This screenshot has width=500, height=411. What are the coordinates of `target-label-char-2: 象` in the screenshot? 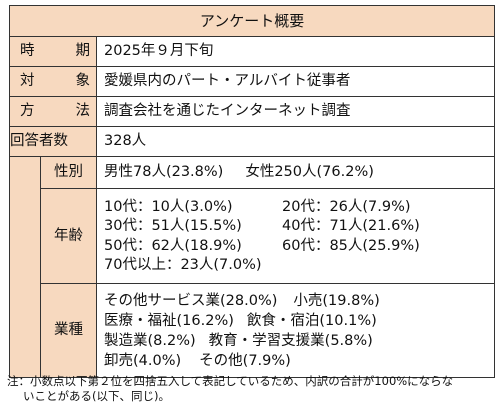 It's located at (83, 81).